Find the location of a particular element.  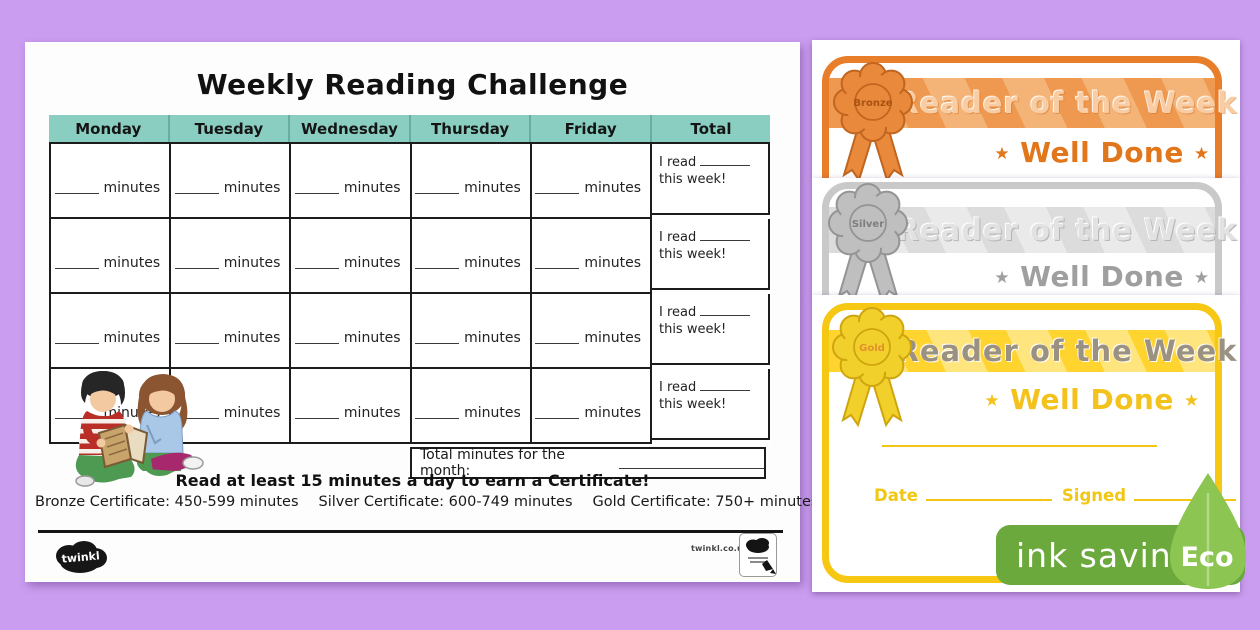

worksheet-title: Weekly Reading Challenge is located at coordinates (412, 84).